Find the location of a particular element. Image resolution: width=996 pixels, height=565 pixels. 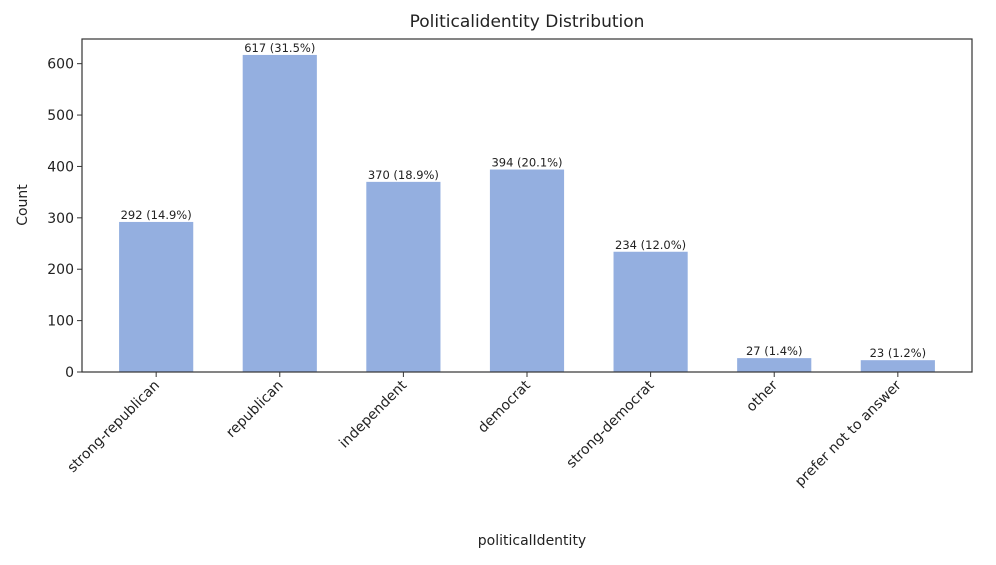

y-tick-label: 600 is located at coordinates (60, 65).